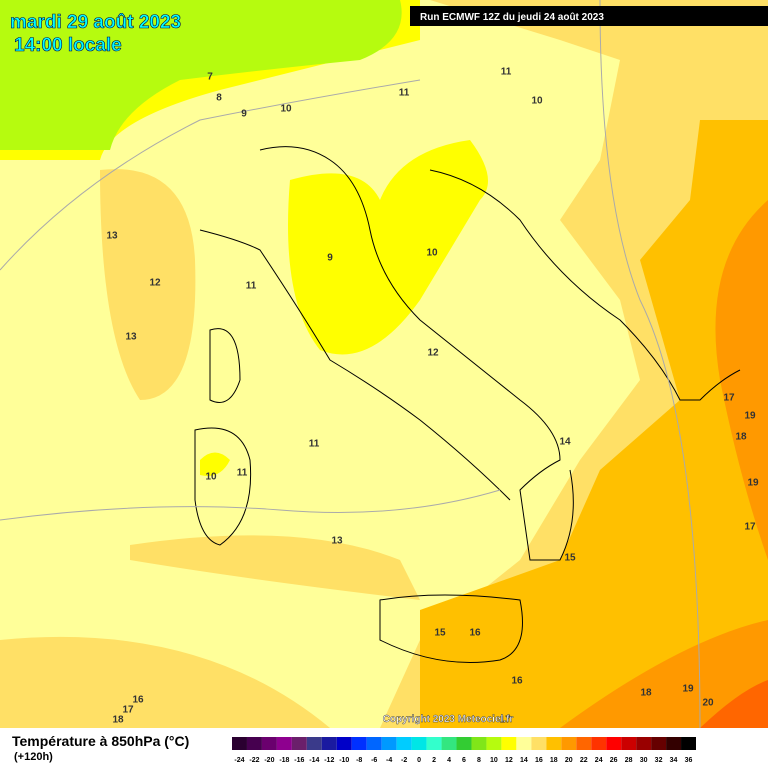 The height and width of the screenshot is (768, 768). I want to click on field-12c, so click(215, 464).